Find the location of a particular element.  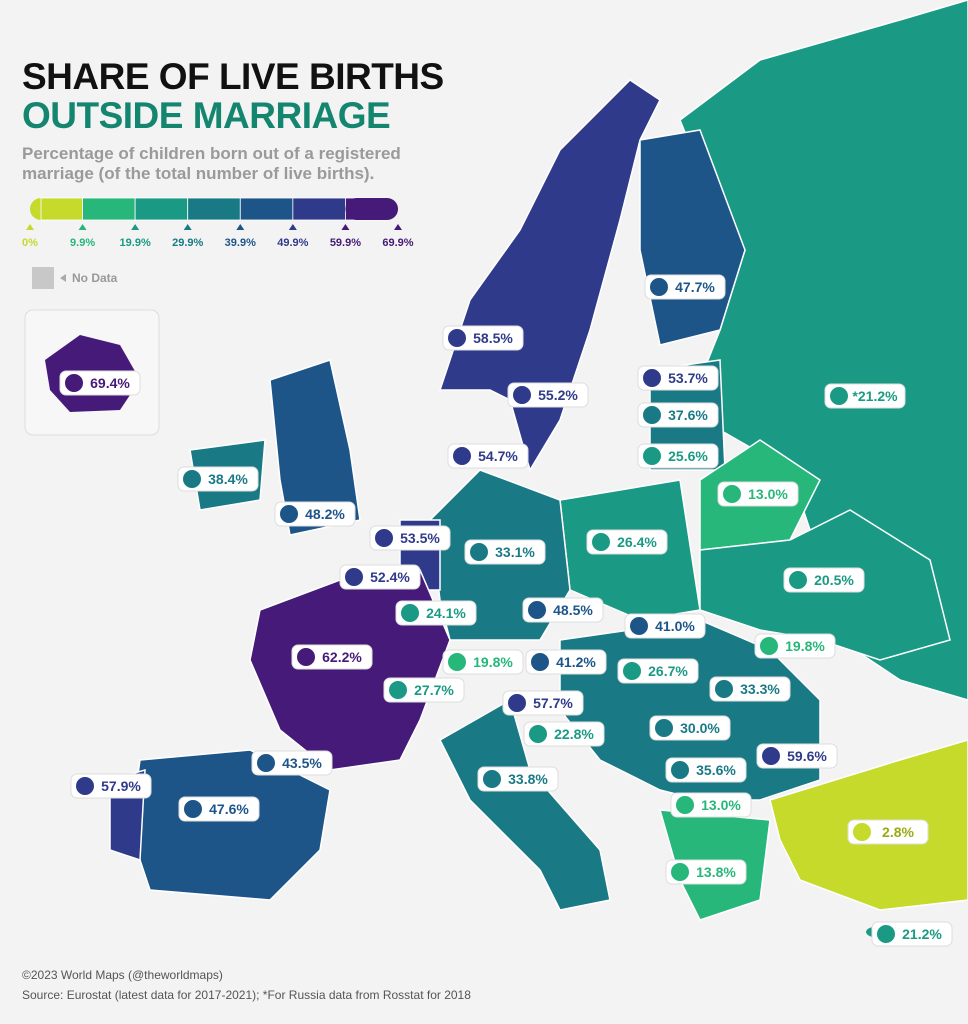

value-text: 38.4% is located at coordinates (228, 479).